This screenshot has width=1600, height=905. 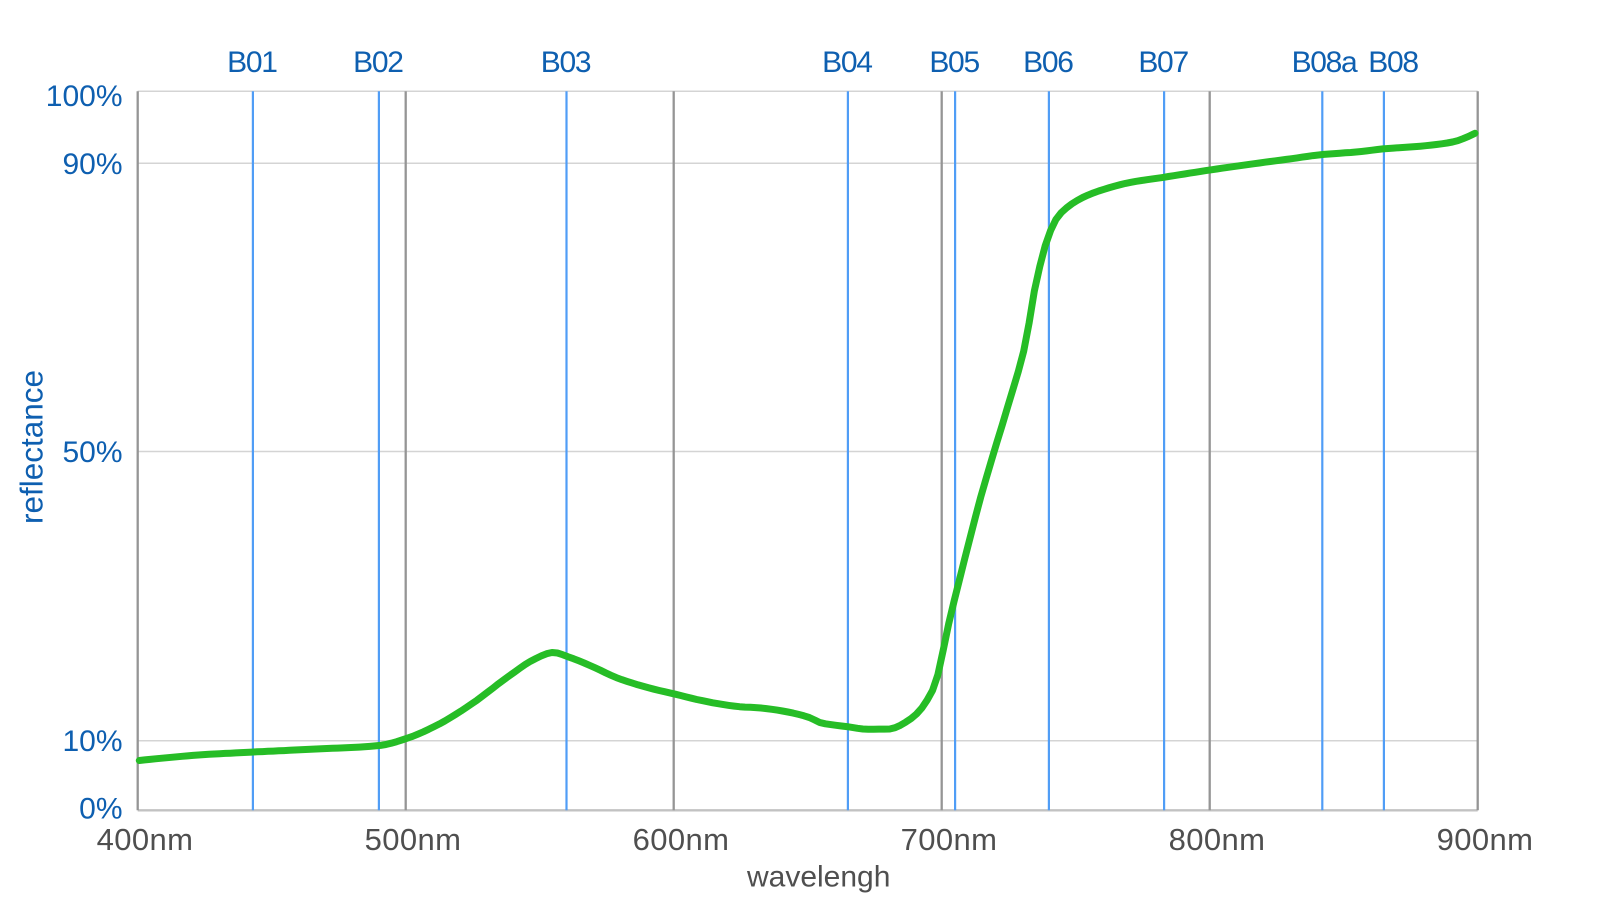 What do you see at coordinates (92, 164) in the screenshot?
I see `svg-text: 90%` at bounding box center [92, 164].